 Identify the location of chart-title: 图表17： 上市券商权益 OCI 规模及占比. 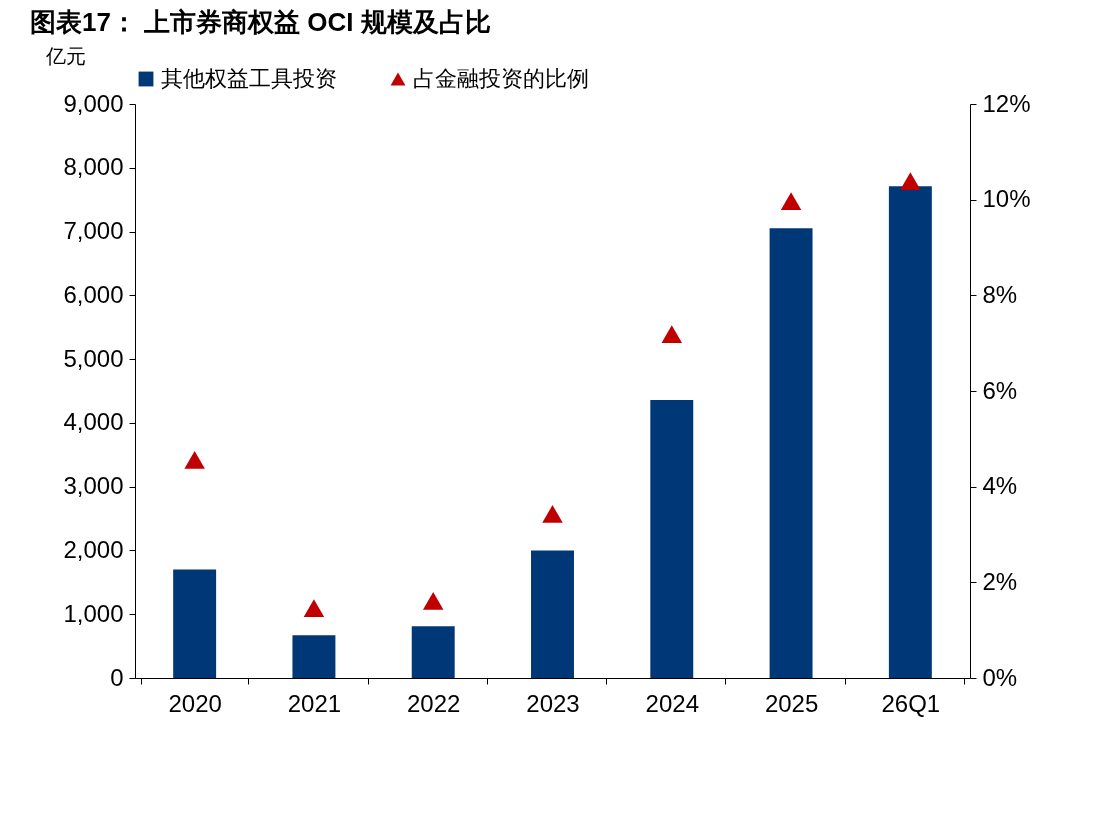
(260, 22).